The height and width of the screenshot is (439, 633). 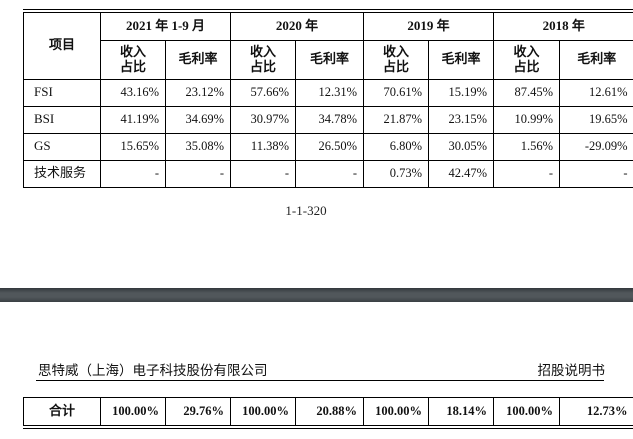 What do you see at coordinates (461, 146) in the screenshot?
I see `table-cell: 30.05%` at bounding box center [461, 146].